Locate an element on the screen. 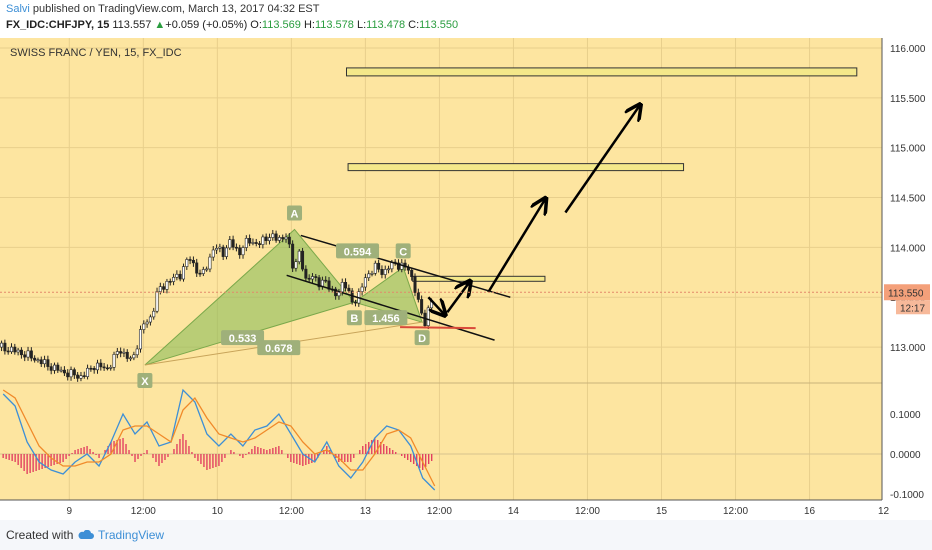  ratio-label: 1.456 is located at coordinates (386, 319).